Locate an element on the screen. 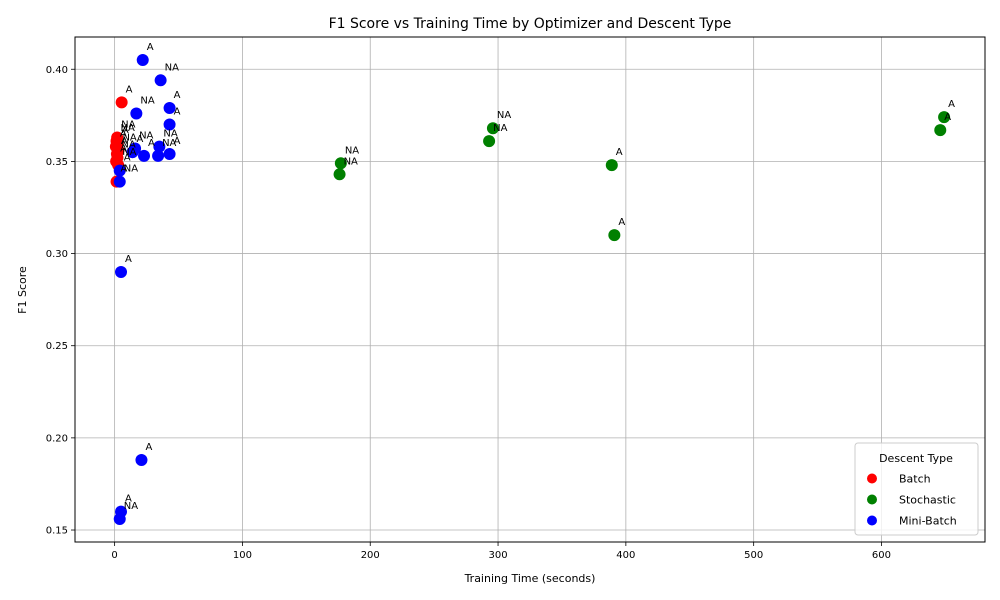  y-tick-label: 0.15 is located at coordinates (57, 531).